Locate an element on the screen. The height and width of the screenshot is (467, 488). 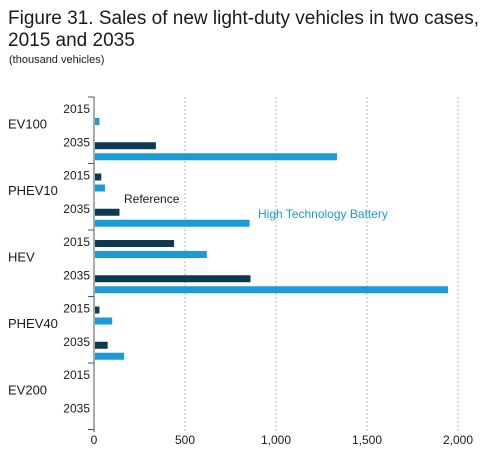
bar-phev40-2015-high-tech-battery is located at coordinates (104, 321).